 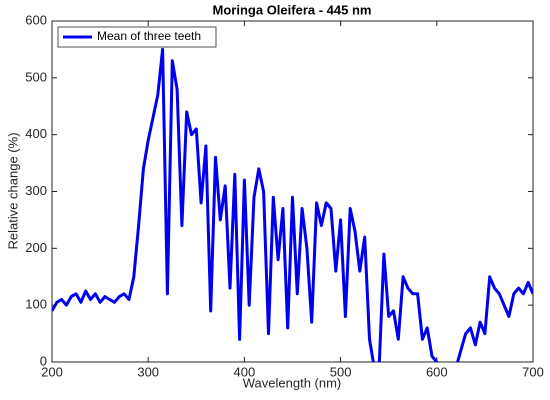 What do you see at coordinates (36, 247) in the screenshot?
I see `y-tick-label: 200` at bounding box center [36, 247].